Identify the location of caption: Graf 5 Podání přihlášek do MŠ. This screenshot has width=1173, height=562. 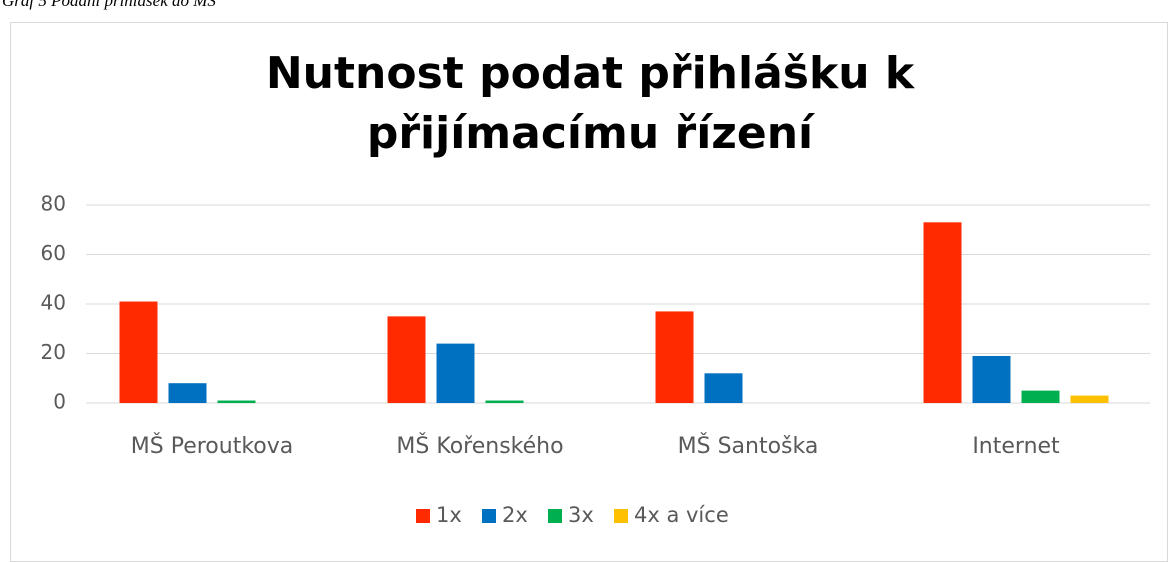
(109, 5).